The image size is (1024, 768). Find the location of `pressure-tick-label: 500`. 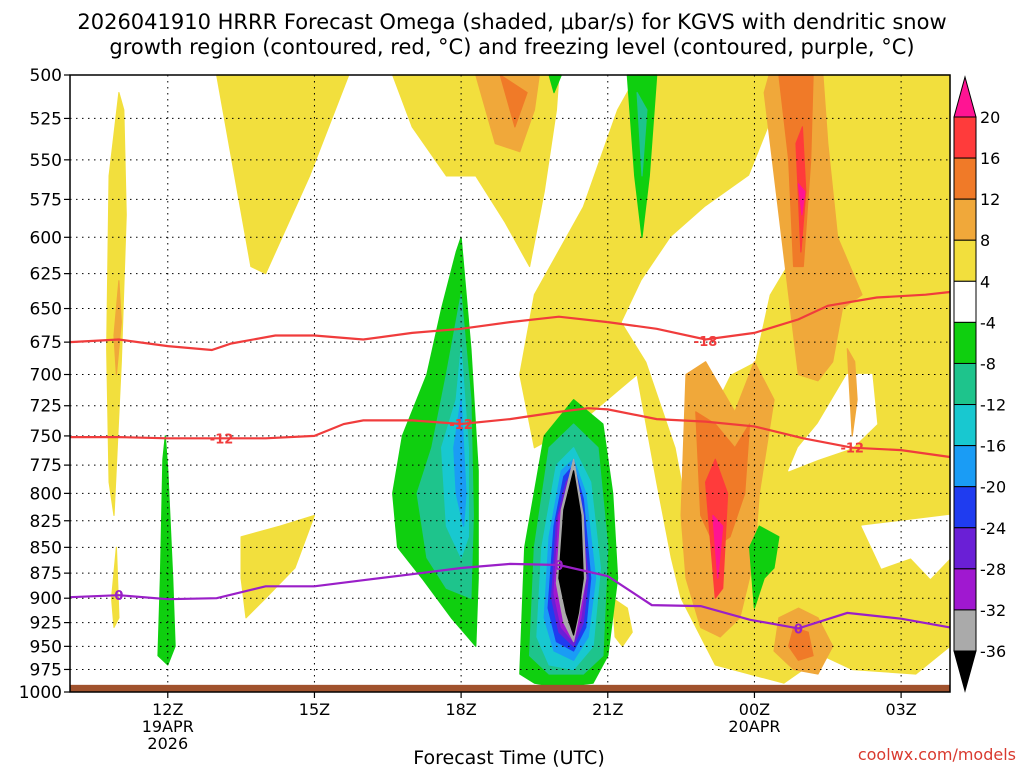

pressure-tick-label: 500 is located at coordinates (46, 76).